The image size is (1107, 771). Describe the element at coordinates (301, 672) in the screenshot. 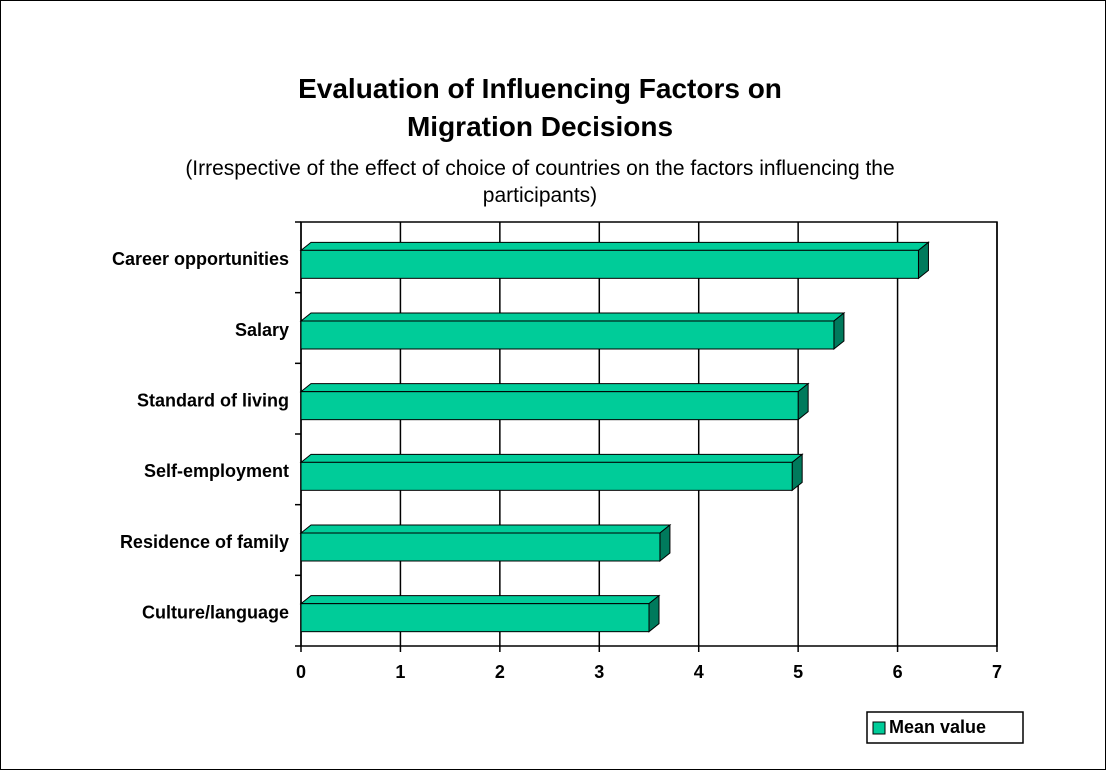

I see `x-tick-label: 0` at that location.